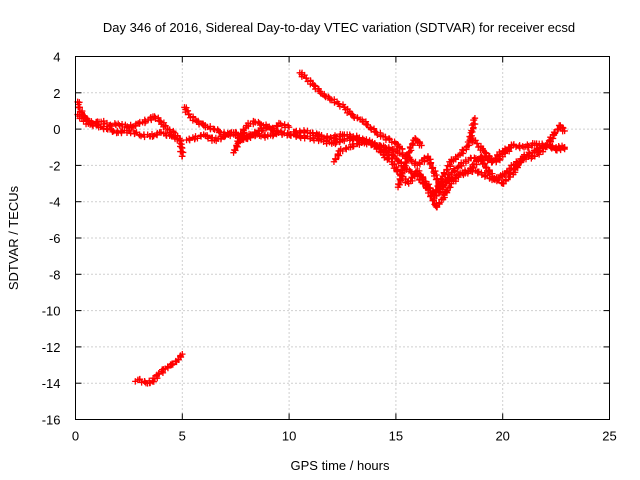 The image size is (640, 480). Describe the element at coordinates (51, 383) in the screenshot. I see `y-tick-label: -14` at that location.